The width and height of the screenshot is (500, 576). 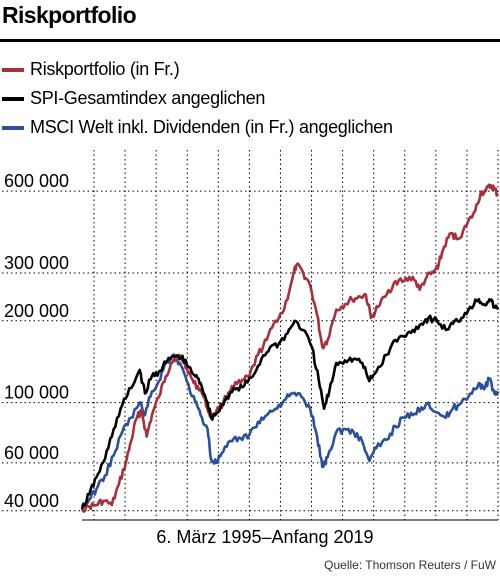 What do you see at coordinates (13, 127) in the screenshot?
I see `legend-swatch-msci` at bounding box center [13, 127].